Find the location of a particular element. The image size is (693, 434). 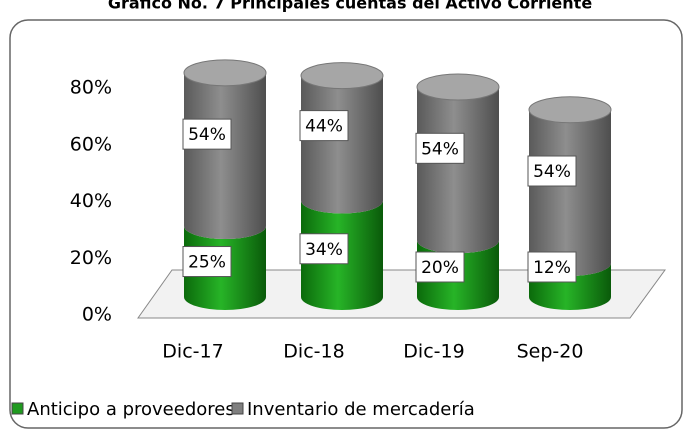

y-tick-label: 0% is located at coordinates (97, 315).